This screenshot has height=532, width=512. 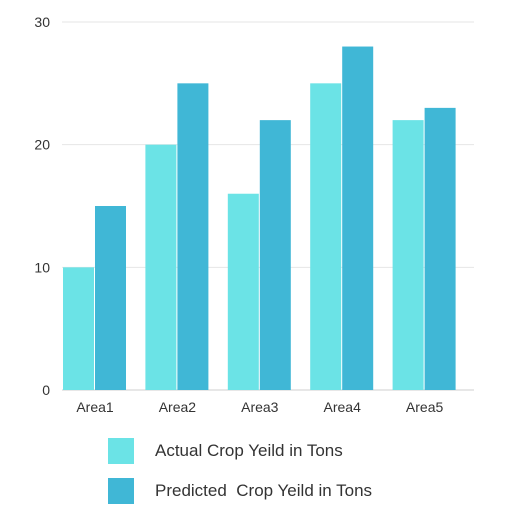 What do you see at coordinates (95, 407) in the screenshot?
I see `x-tick-label: Area1` at bounding box center [95, 407].